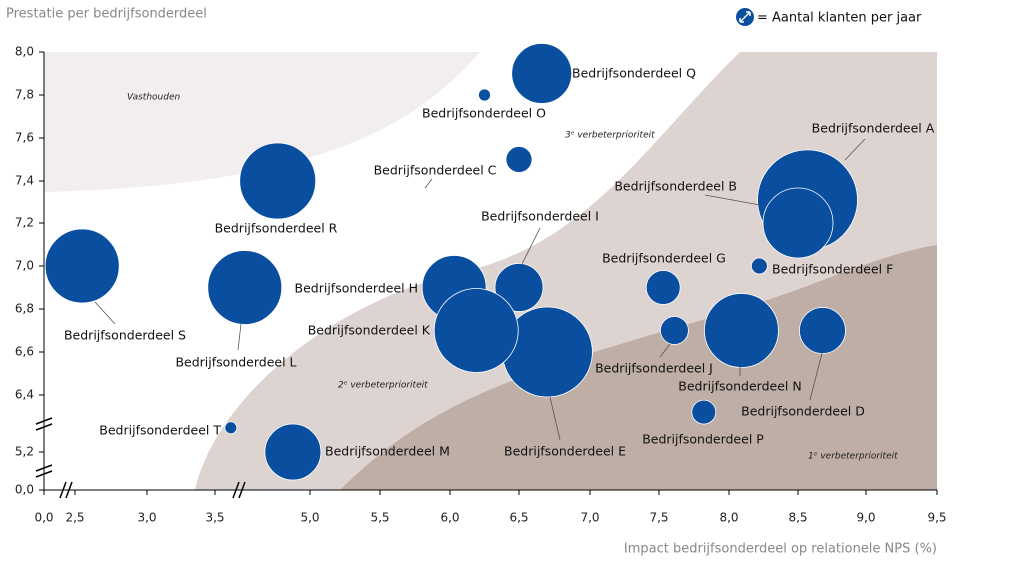 The height and width of the screenshot is (569, 1024). Describe the element at coordinates (664, 258) in the screenshot. I see `bubble-label: Bedrijfsonderdeel G` at that location.